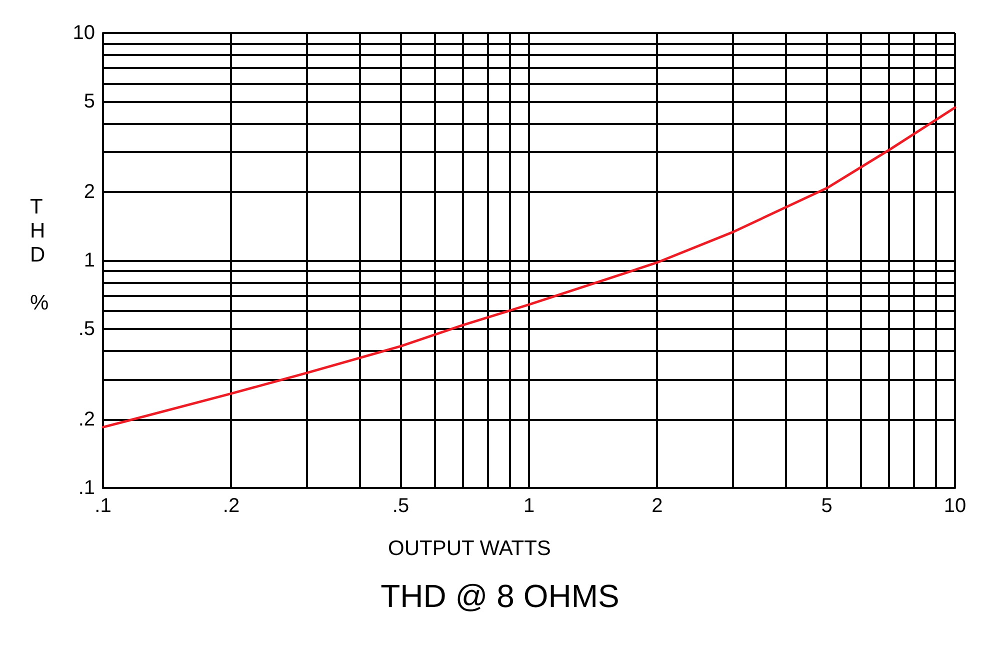 The width and height of the screenshot is (1000, 647). What do you see at coordinates (826, 506) in the screenshot?
I see `x-tick-label: 5` at bounding box center [826, 506].